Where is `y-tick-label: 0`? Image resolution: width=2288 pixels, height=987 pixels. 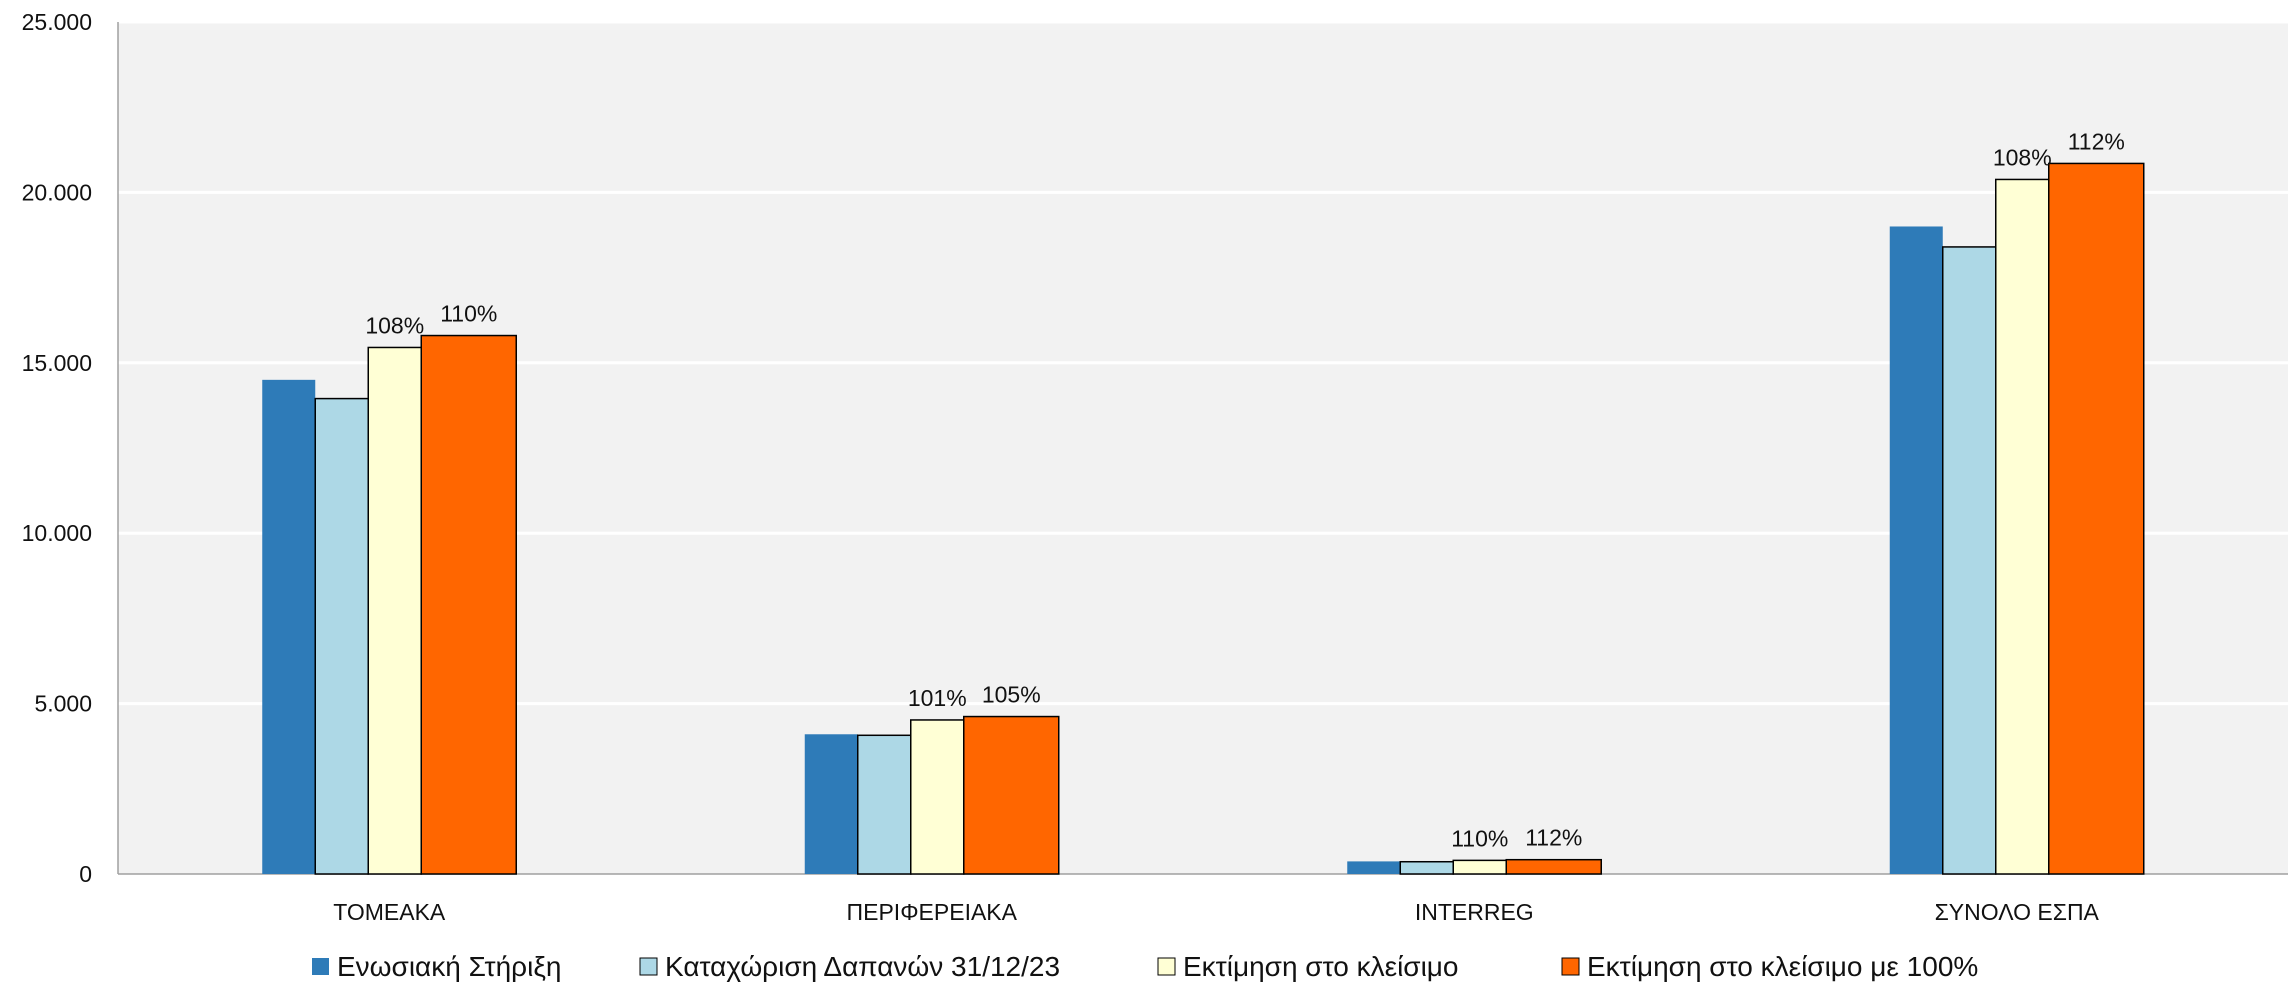 y-tick-label: 0 is located at coordinates (85, 874).